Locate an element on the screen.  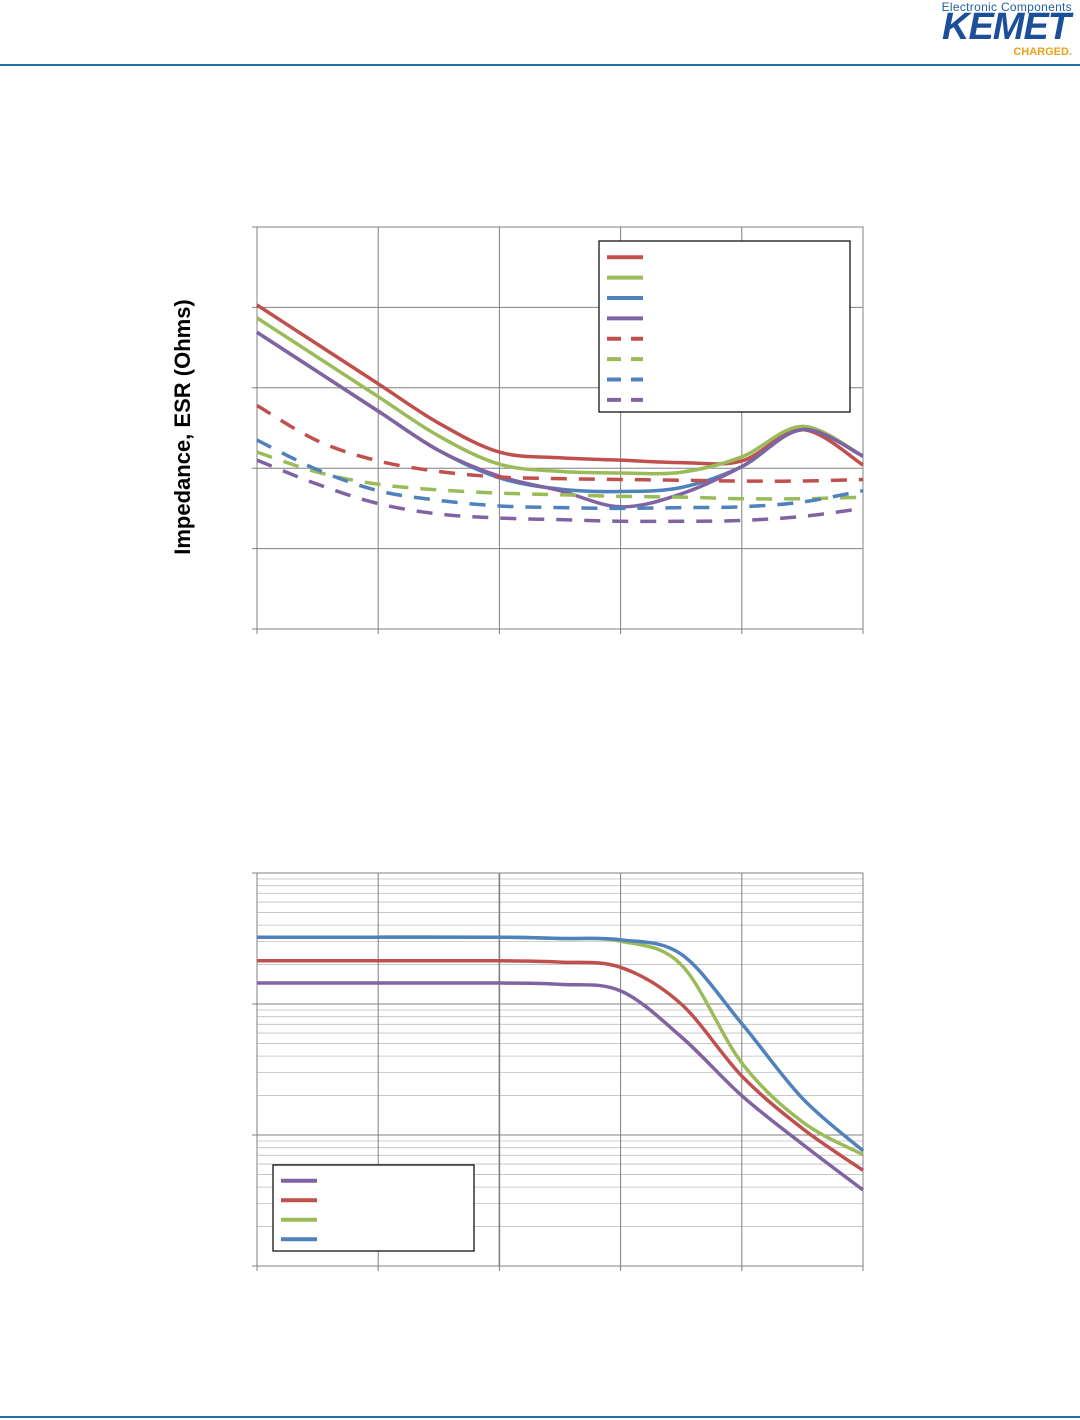
chart2-series-2-line is located at coordinates (560, 1065).